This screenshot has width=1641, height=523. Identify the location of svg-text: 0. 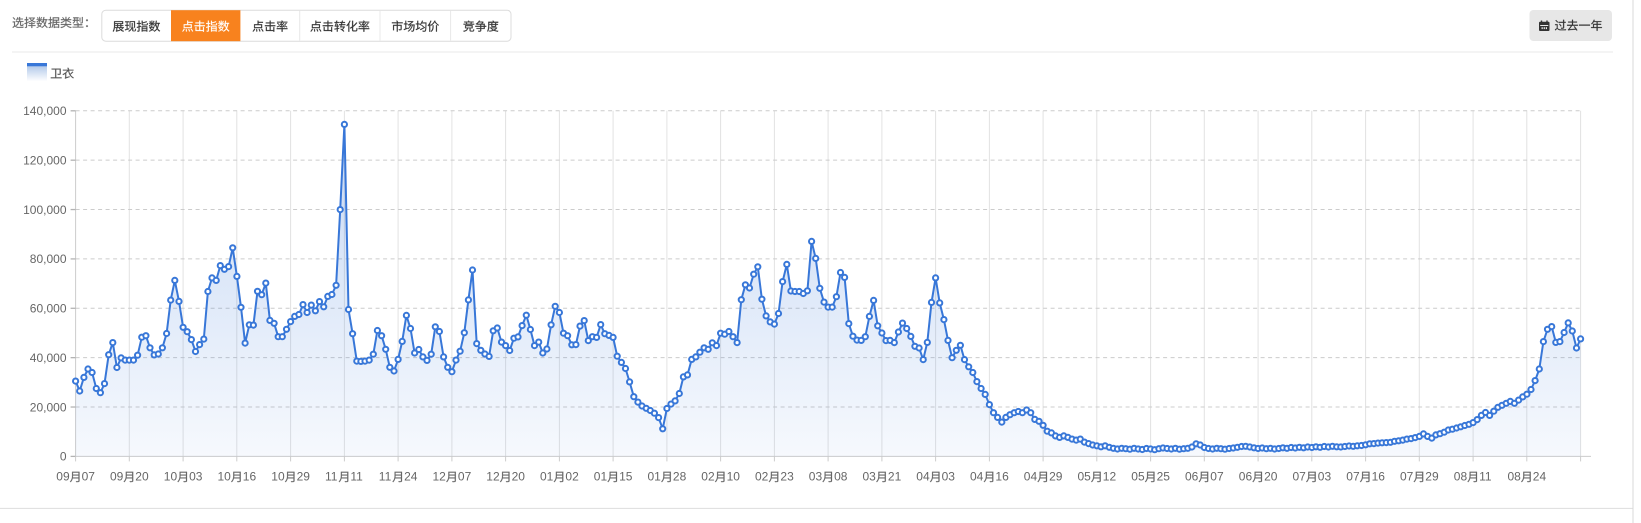
(63, 457).